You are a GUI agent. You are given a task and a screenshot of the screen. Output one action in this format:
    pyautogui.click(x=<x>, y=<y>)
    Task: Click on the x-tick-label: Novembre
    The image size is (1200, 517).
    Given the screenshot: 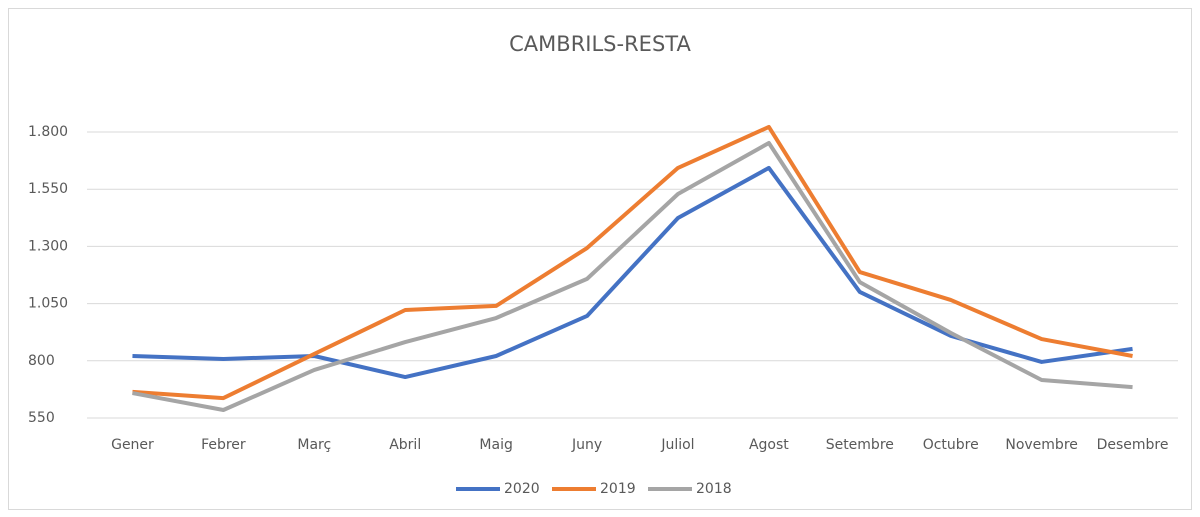 What is the action you would take?
    pyautogui.click(x=1041, y=445)
    